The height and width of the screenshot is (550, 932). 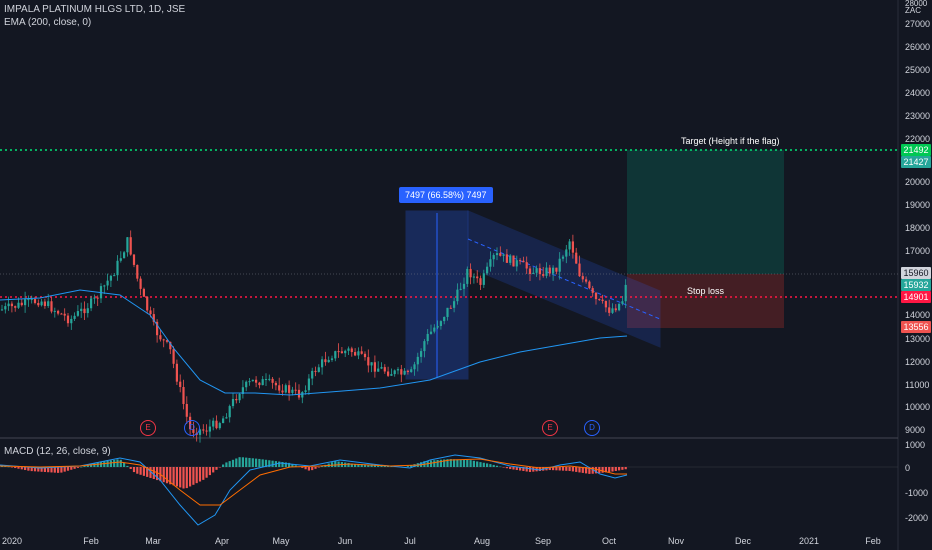 What do you see at coordinates (918, 93) in the screenshot?
I see `y-tick: 24000` at bounding box center [918, 93].